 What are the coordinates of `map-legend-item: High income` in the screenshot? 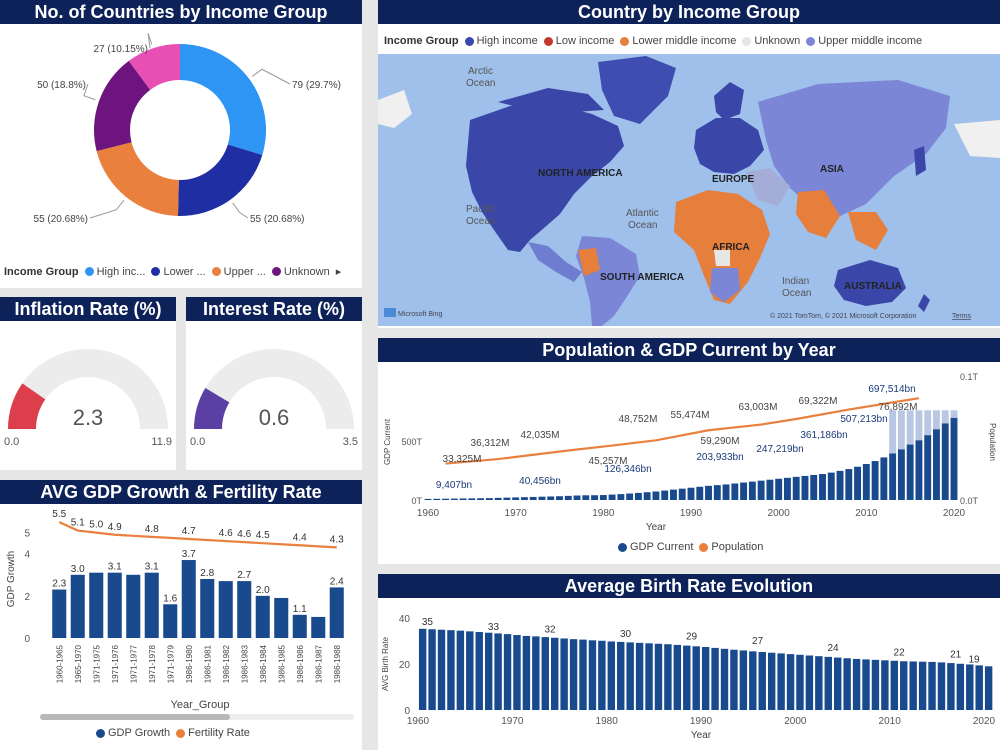 It's located at (501, 41).